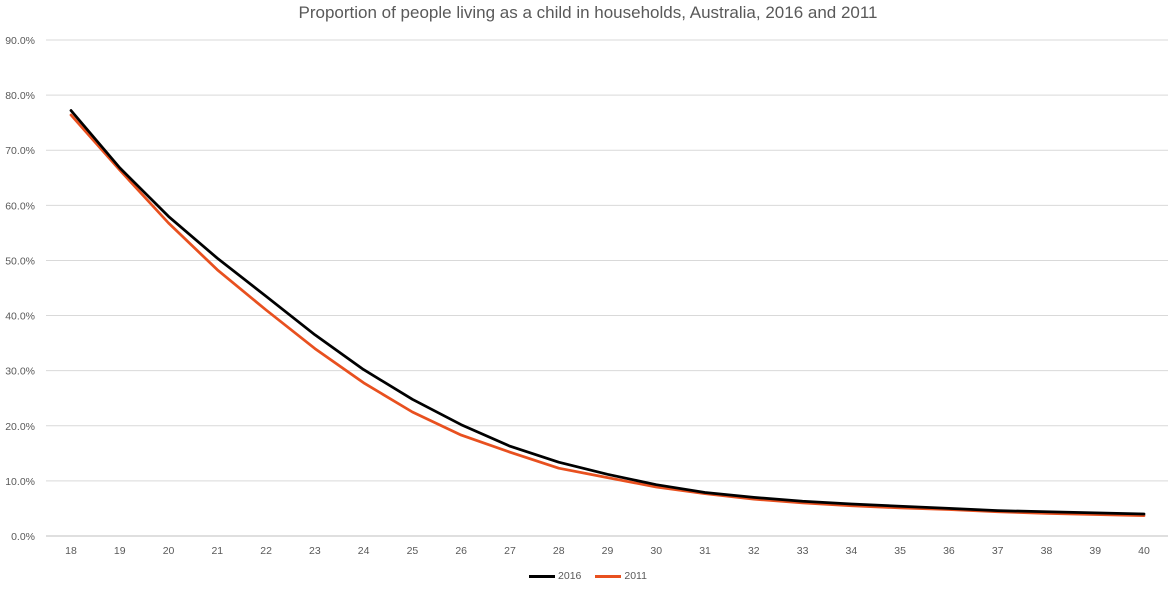 Image resolution: width=1176 pixels, height=595 pixels. Describe the element at coordinates (588, 576) in the screenshot. I see `legend: 2016 2011` at that location.